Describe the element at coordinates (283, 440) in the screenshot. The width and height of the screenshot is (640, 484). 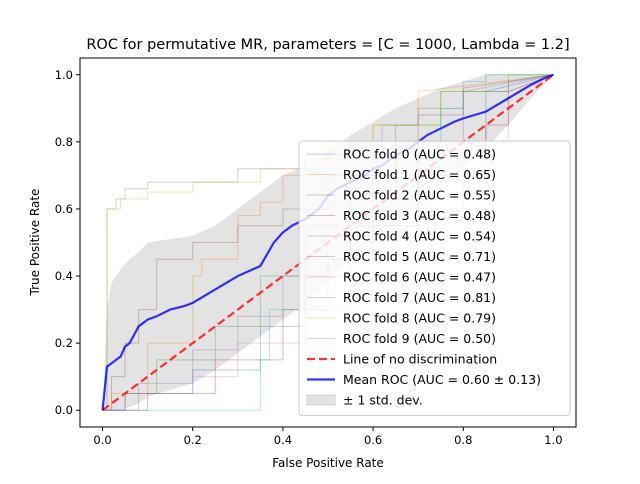
I see `x-tick-label: 0.4` at that location.